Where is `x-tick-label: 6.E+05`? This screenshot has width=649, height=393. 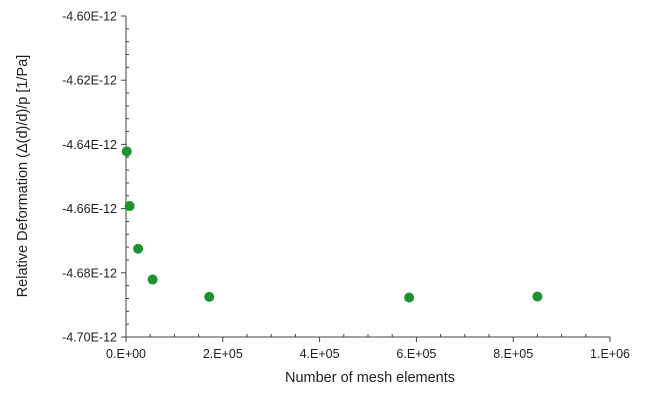 x-tick-label: 6.E+05 is located at coordinates (416, 354).